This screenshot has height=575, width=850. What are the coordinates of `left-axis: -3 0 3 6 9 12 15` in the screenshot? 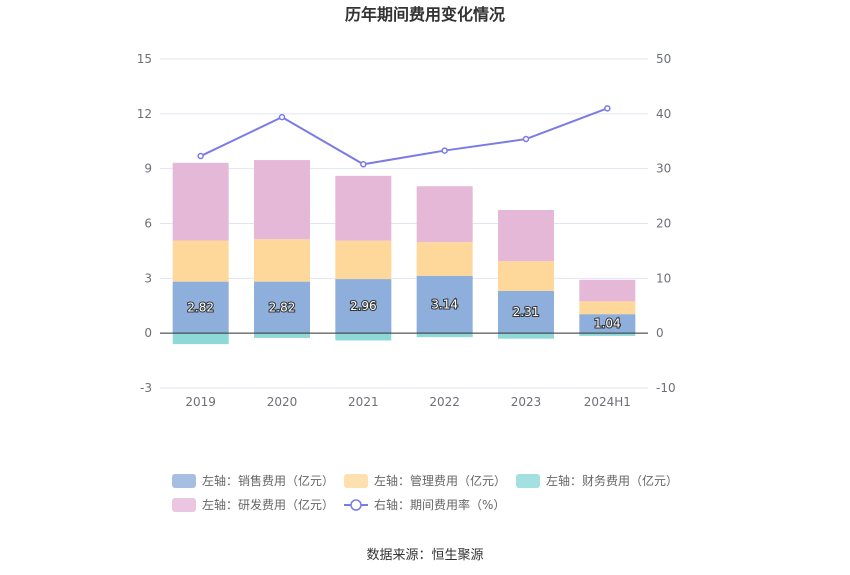 It's located at (144, 223).